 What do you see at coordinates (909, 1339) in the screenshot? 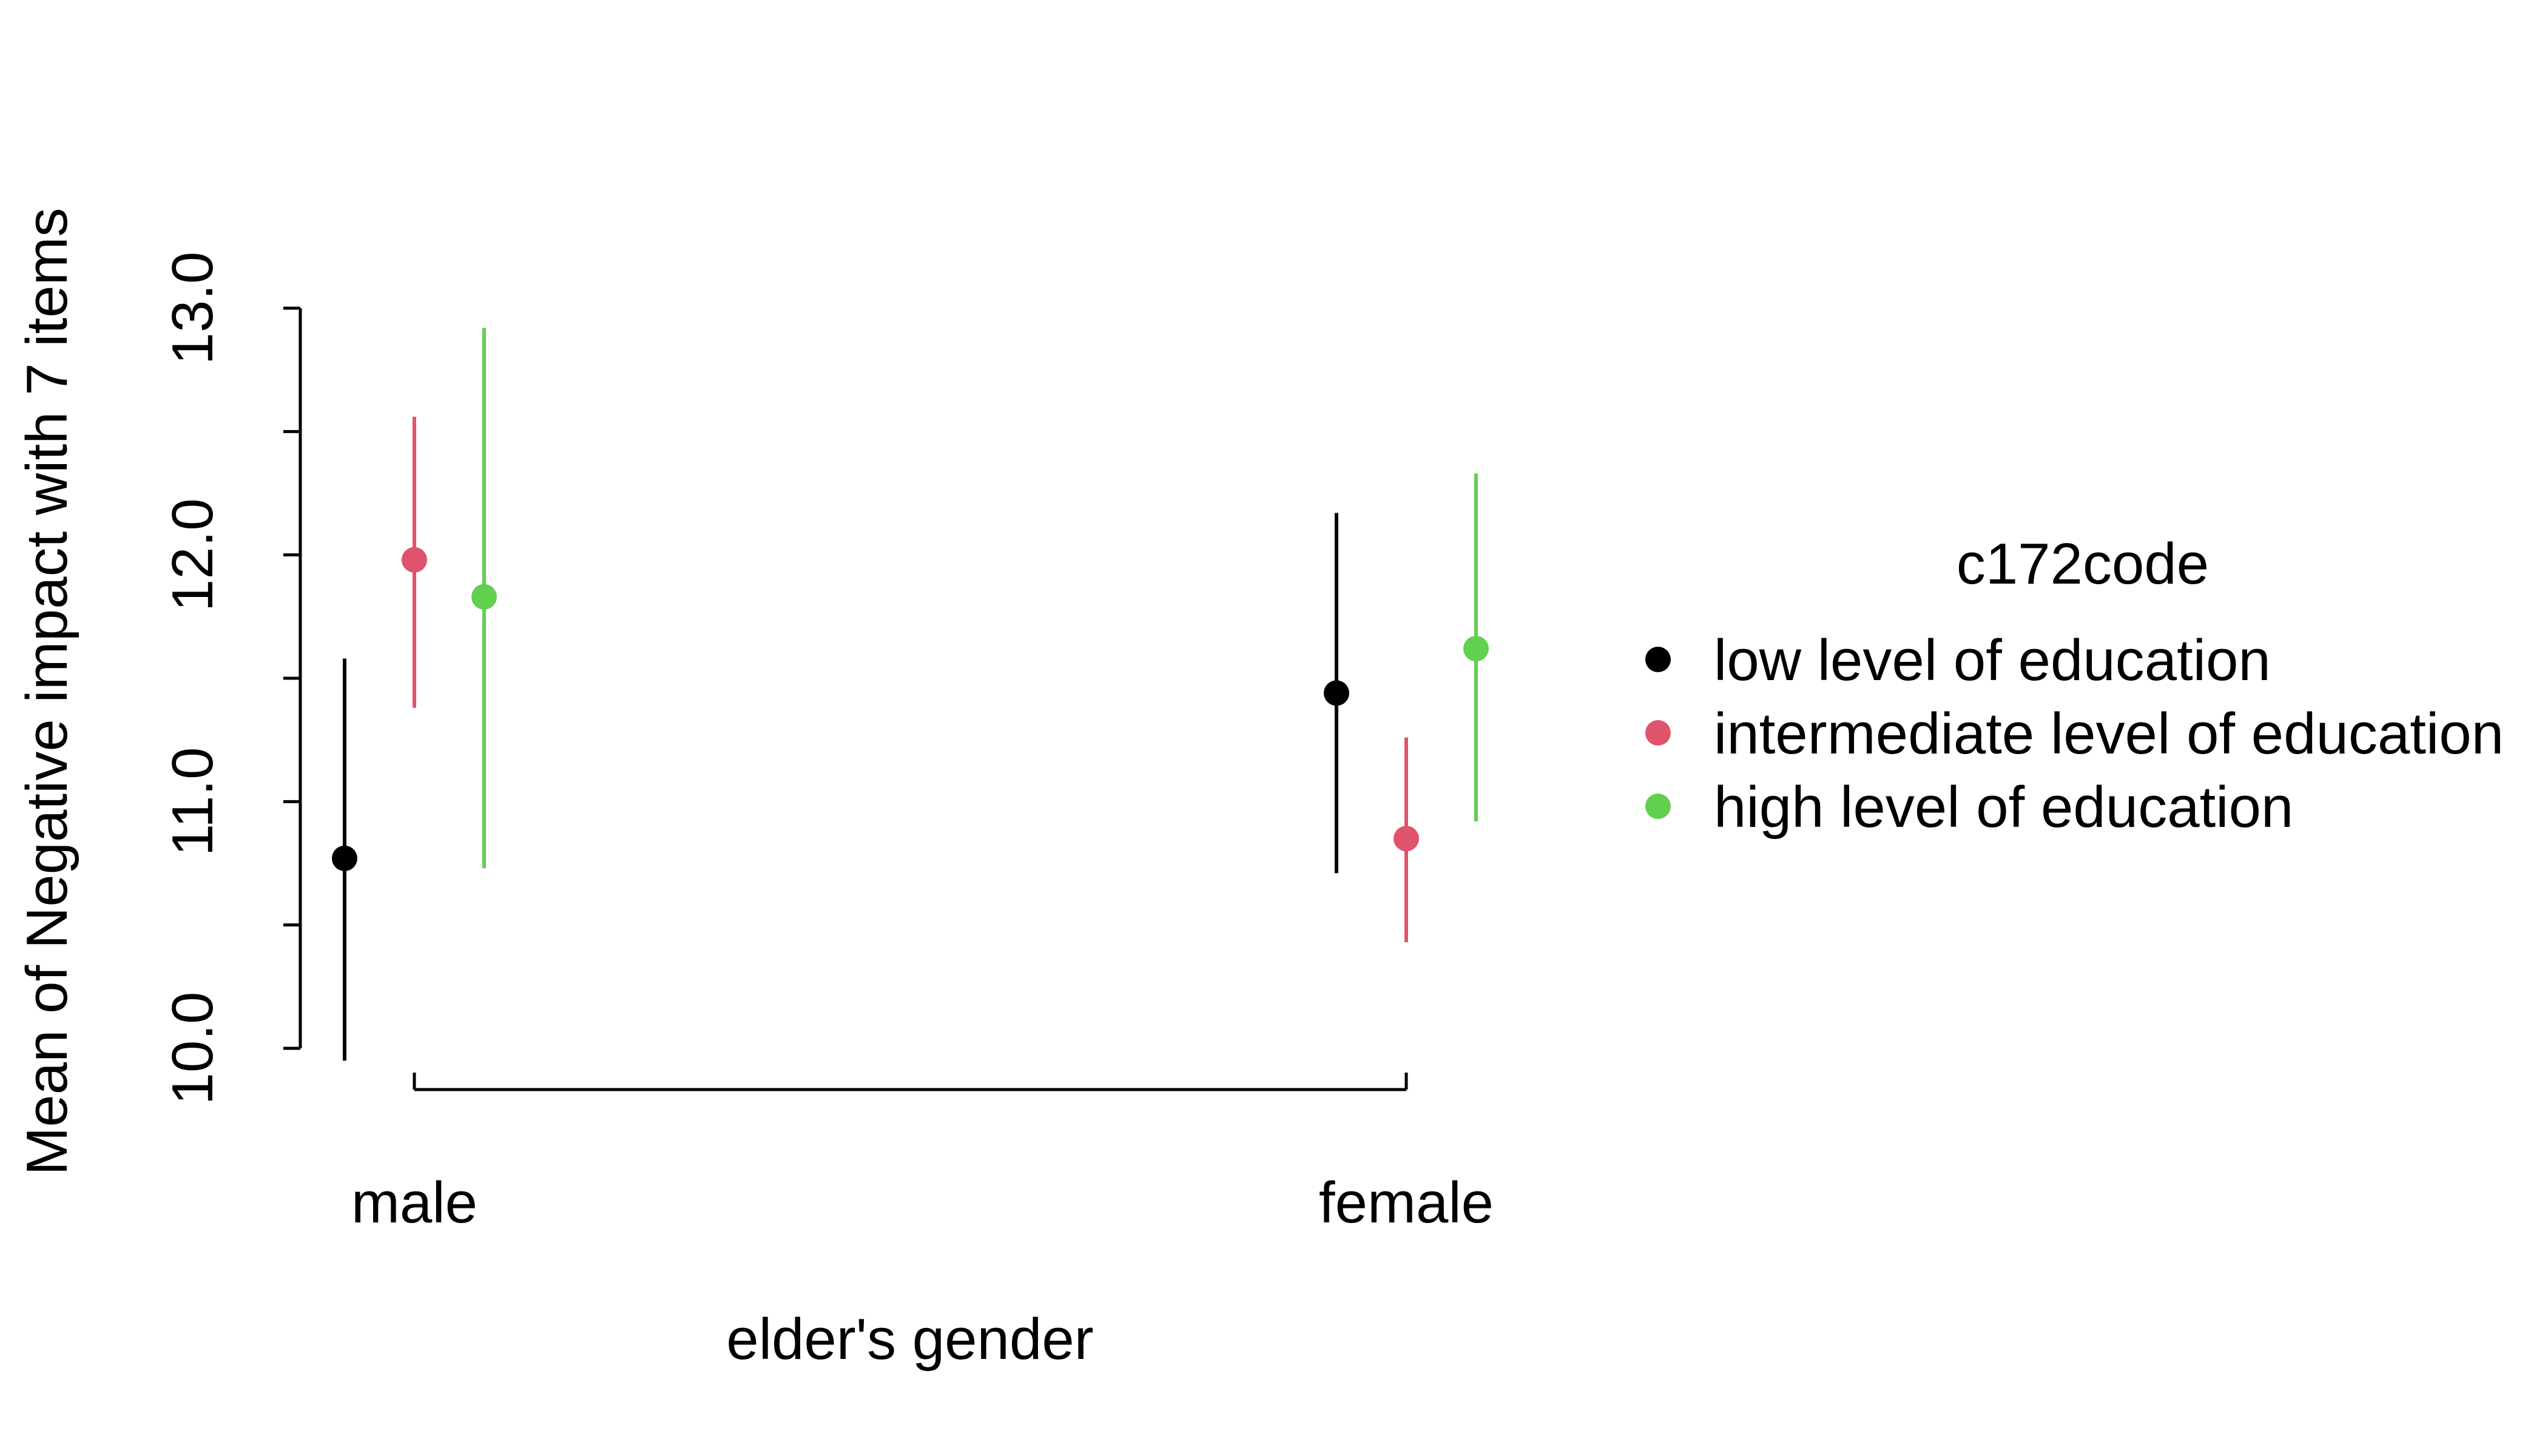
I see `x-axis-title: elder's gender` at bounding box center [909, 1339].